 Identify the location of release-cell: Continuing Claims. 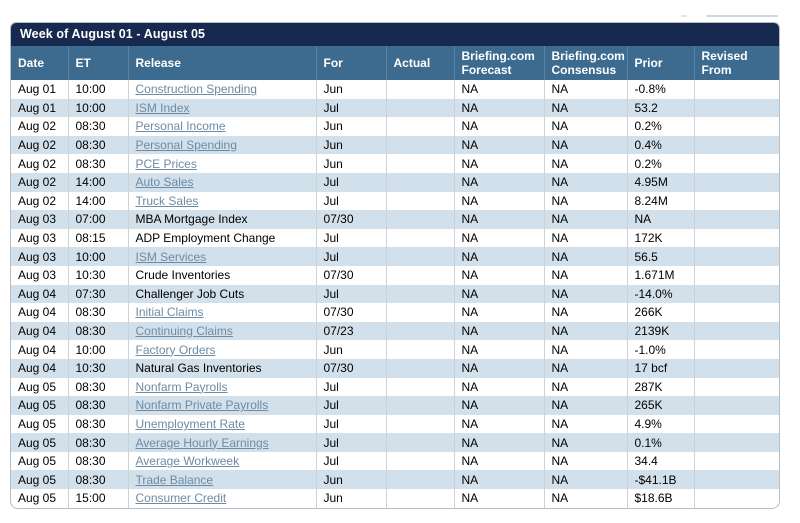
(221, 331).